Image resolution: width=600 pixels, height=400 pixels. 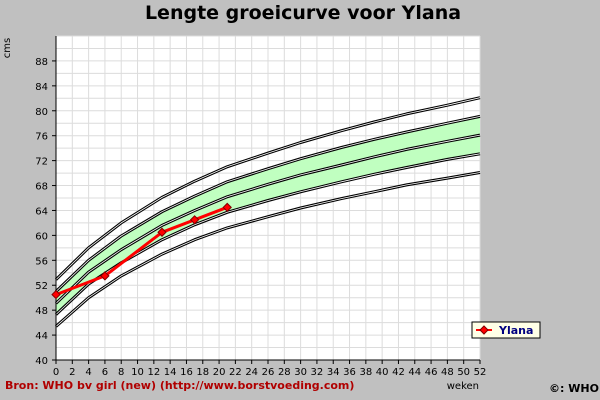 I want to click on x-tick-label: 8, so click(x=121, y=372).